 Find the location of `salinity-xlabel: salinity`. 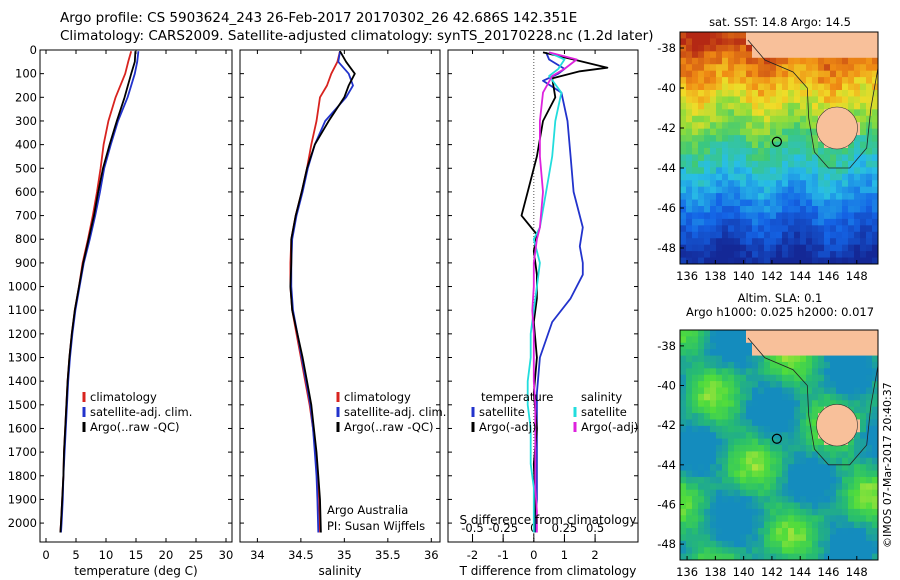

salinity-xlabel: salinity is located at coordinates (339, 571).